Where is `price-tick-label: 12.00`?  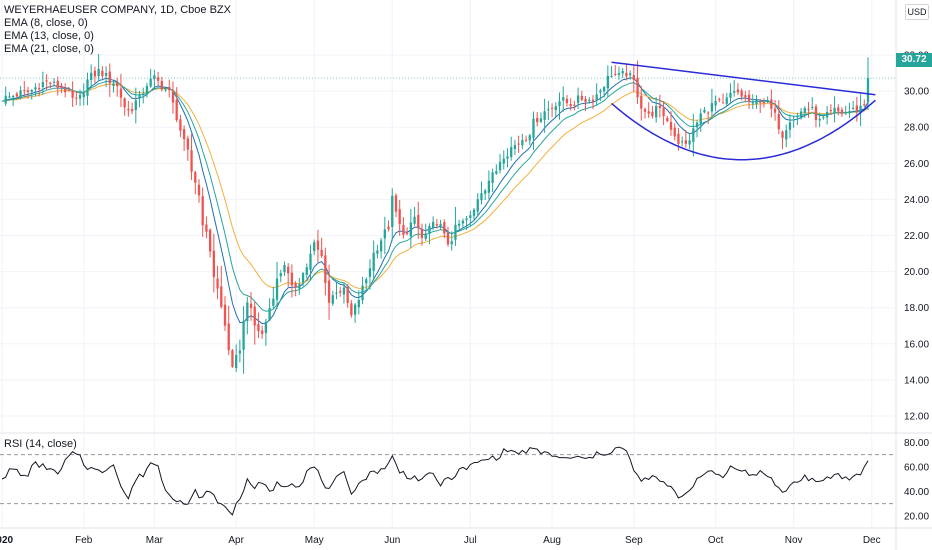 price-tick-label: 12.00 is located at coordinates (916, 417).